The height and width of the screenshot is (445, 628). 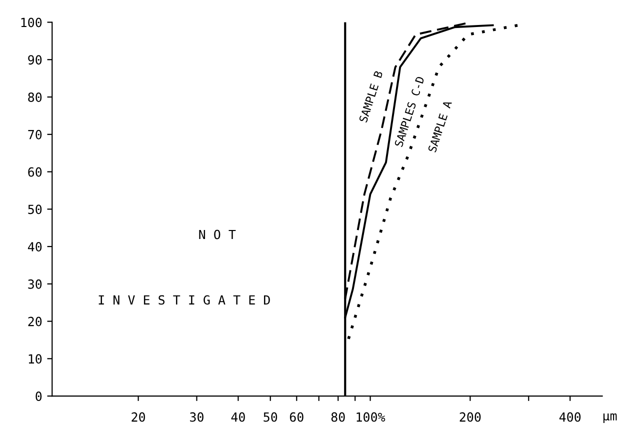 What do you see at coordinates (35, 359) in the screenshot?
I see `y-tick-label: 10` at bounding box center [35, 359].